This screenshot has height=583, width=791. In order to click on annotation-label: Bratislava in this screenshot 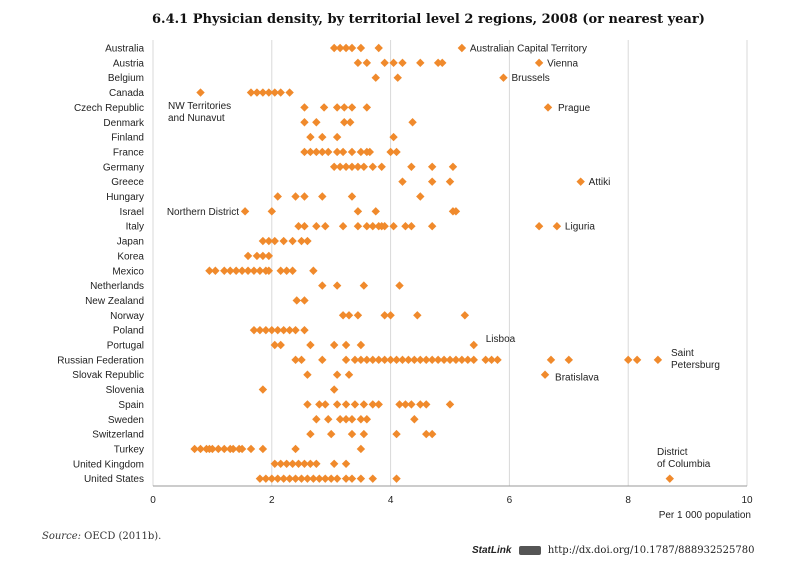, I will do `click(577, 378)`.